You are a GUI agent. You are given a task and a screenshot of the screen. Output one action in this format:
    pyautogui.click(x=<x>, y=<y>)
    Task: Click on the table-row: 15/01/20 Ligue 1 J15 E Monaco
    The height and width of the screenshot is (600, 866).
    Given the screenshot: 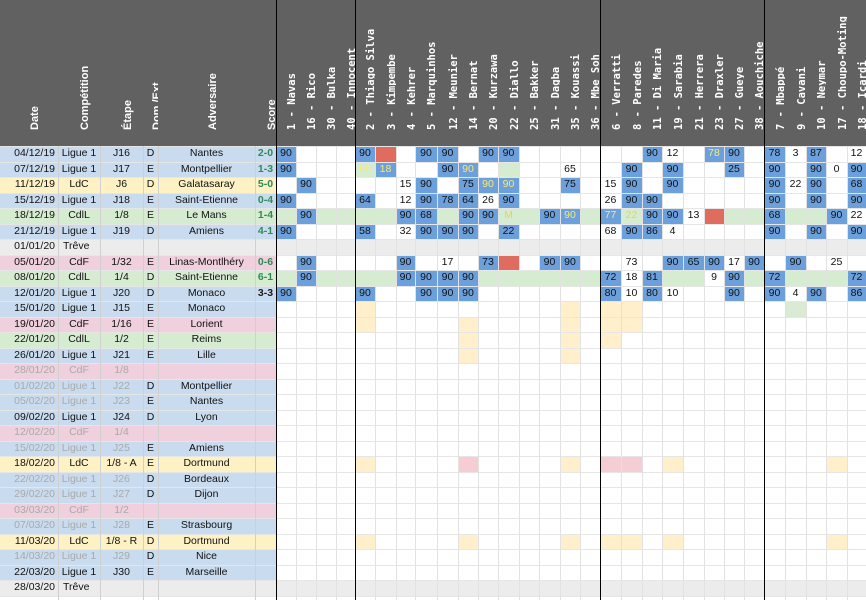 What is the action you would take?
    pyautogui.click(x=433, y=309)
    